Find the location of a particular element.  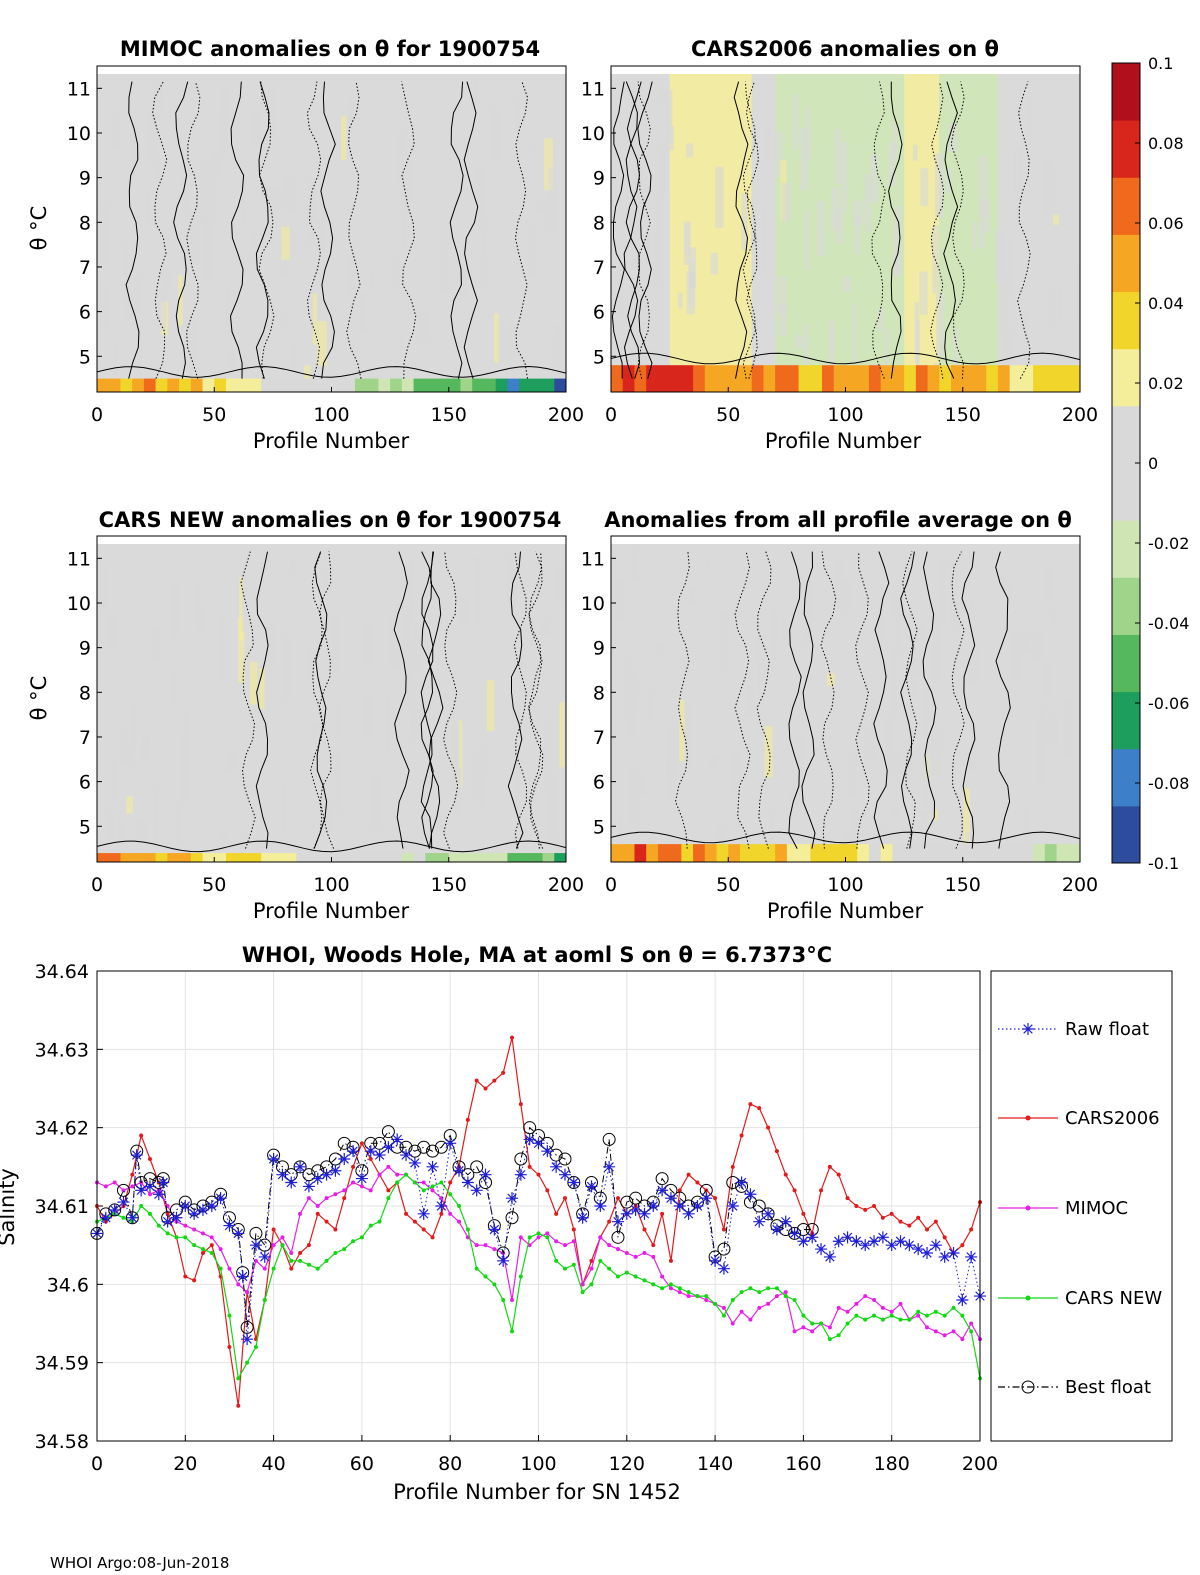

legend-item-mimoc: MIMOC is located at coordinates (1063, 1208).